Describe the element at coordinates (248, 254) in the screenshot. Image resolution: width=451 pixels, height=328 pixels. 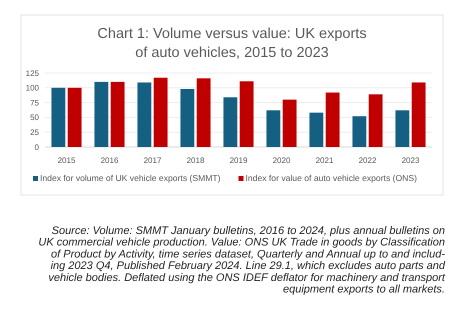
I see `text: of Product by Activity, time series dataset, Quarterly and Annual up to and includ-` at that location.